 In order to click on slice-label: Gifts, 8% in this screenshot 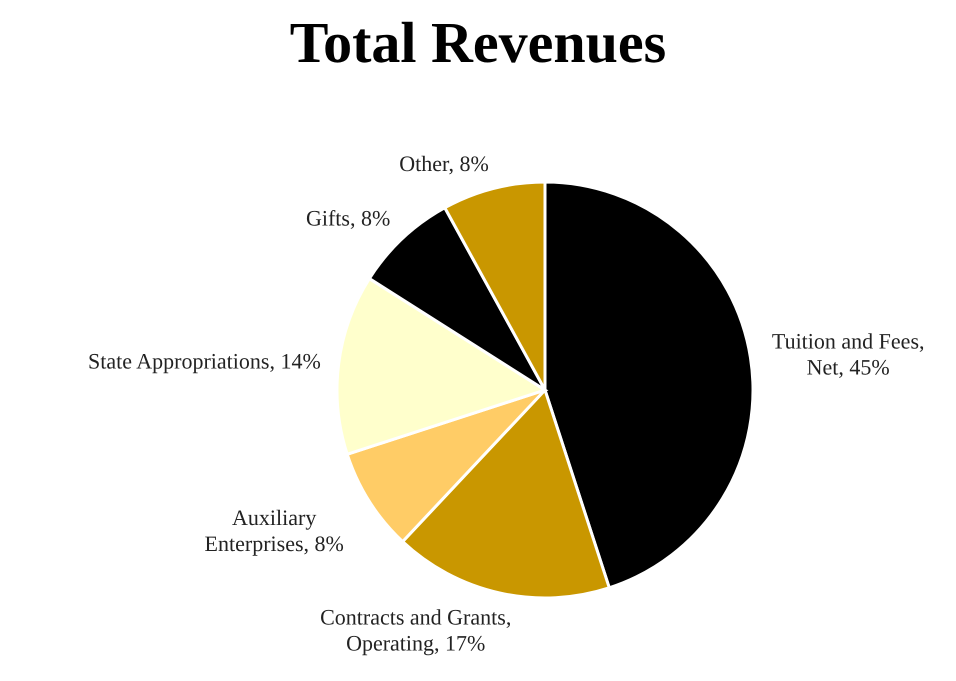, I will do `click(348, 217)`.